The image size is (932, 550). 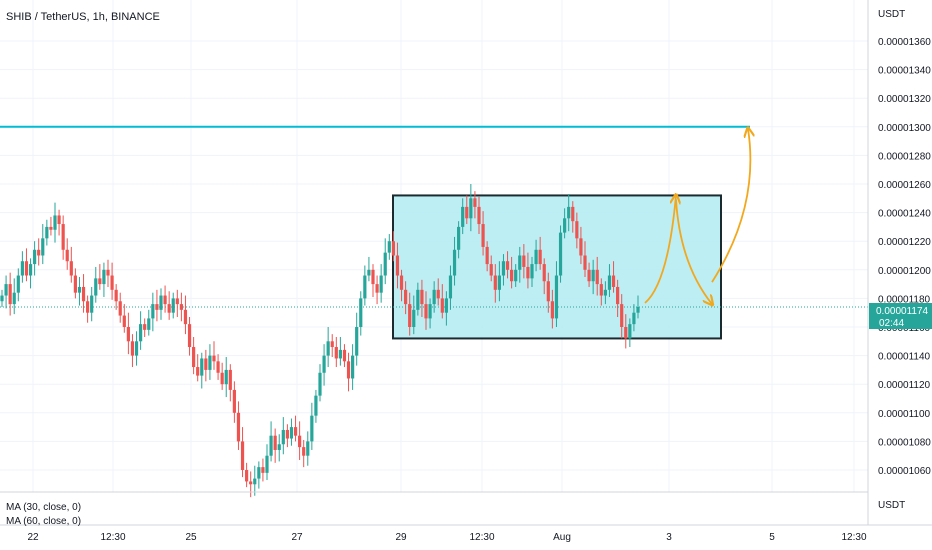 What do you see at coordinates (891, 14) in the screenshot?
I see `price-currency: USDT` at bounding box center [891, 14].